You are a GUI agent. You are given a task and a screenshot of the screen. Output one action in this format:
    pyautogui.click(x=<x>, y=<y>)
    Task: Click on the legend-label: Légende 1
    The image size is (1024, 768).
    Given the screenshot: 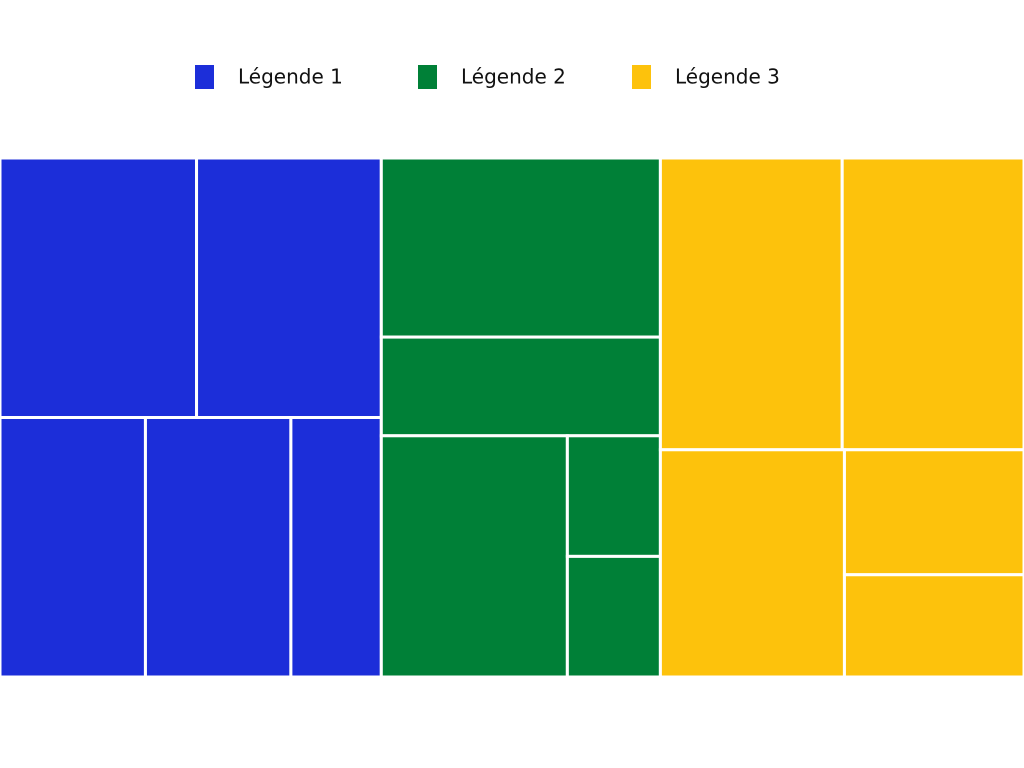 What is the action you would take?
    pyautogui.click(x=290, y=77)
    